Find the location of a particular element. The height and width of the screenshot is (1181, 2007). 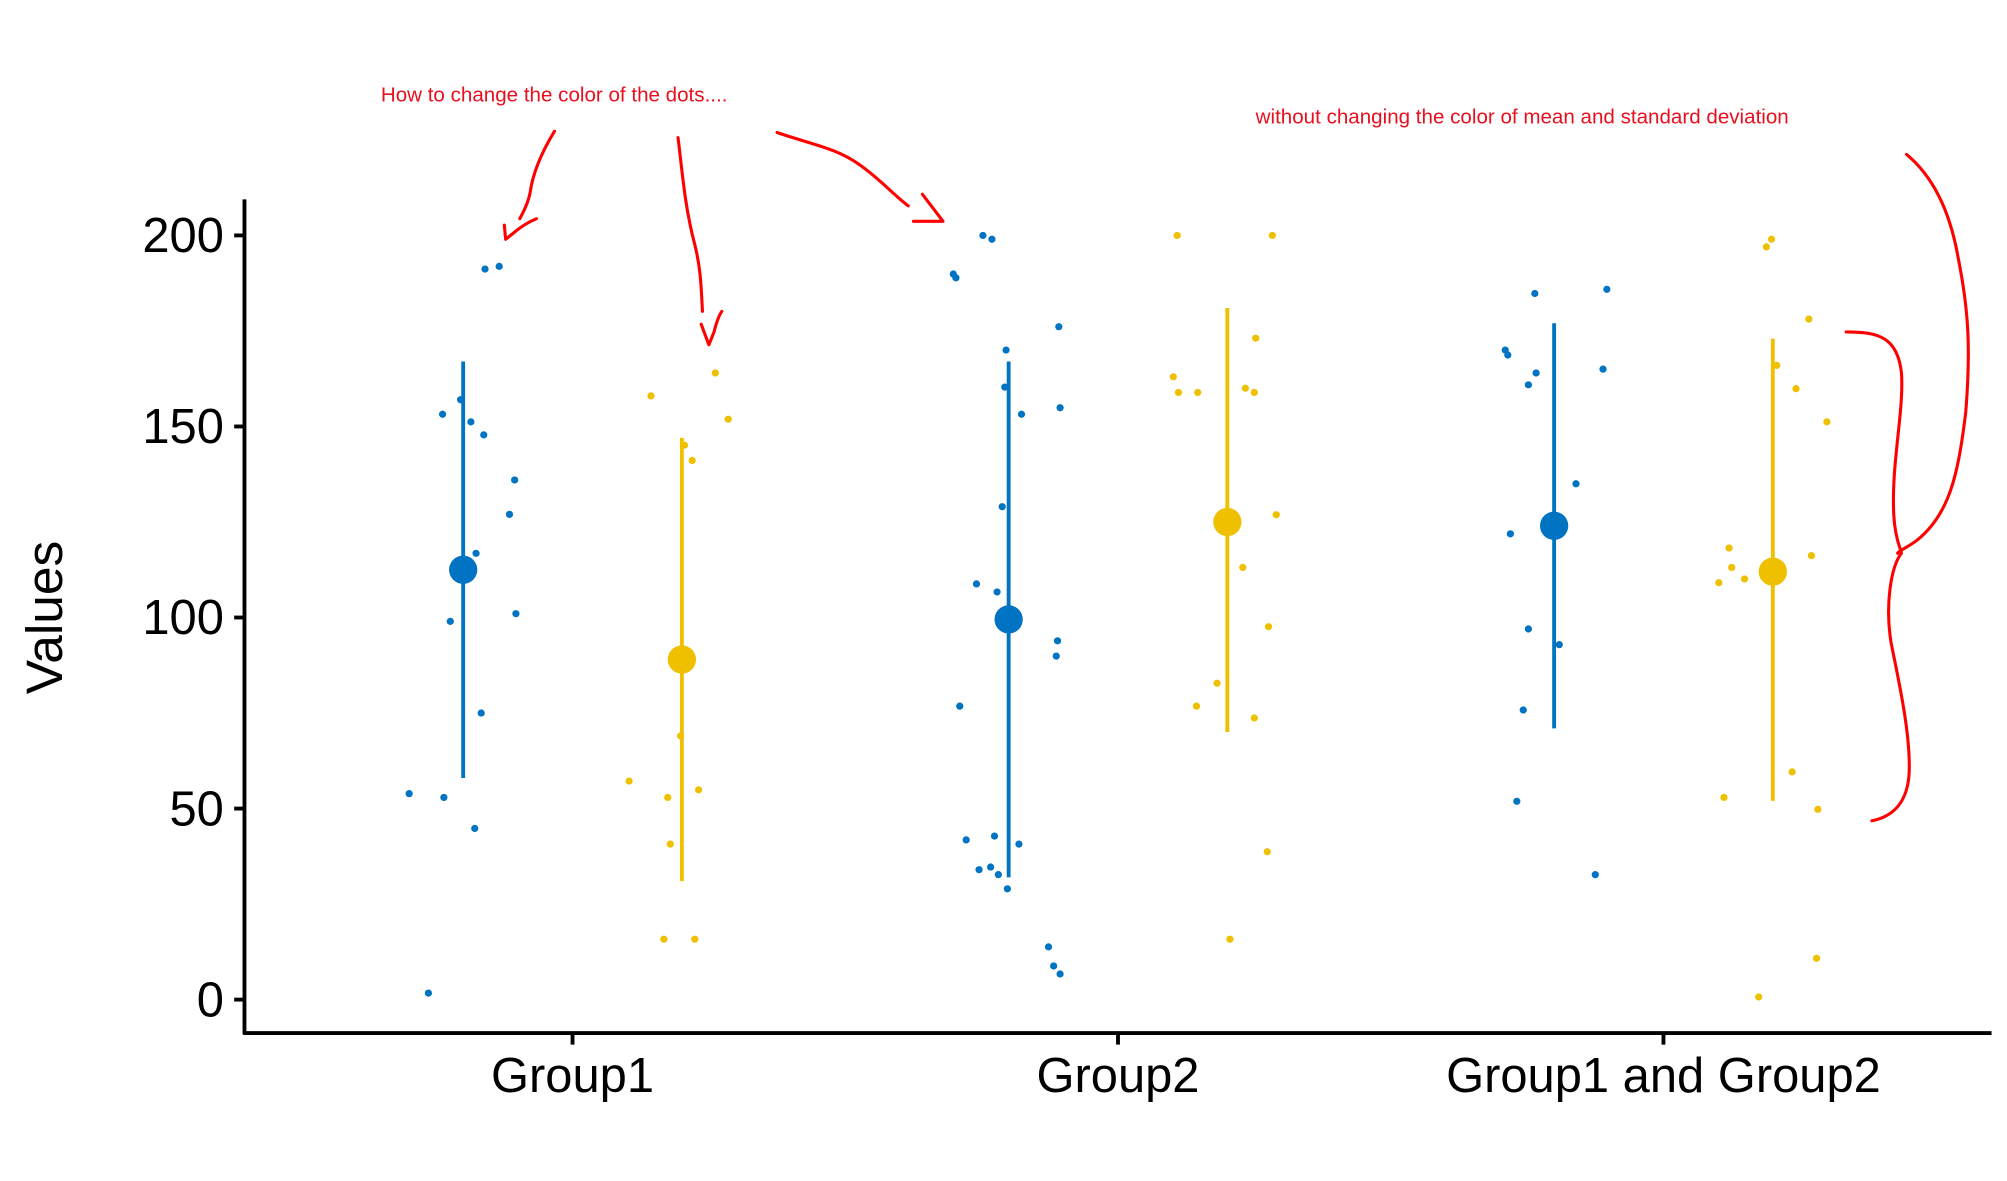

arrow-to-group1-yellow-icon is located at coordinates (700, 241).